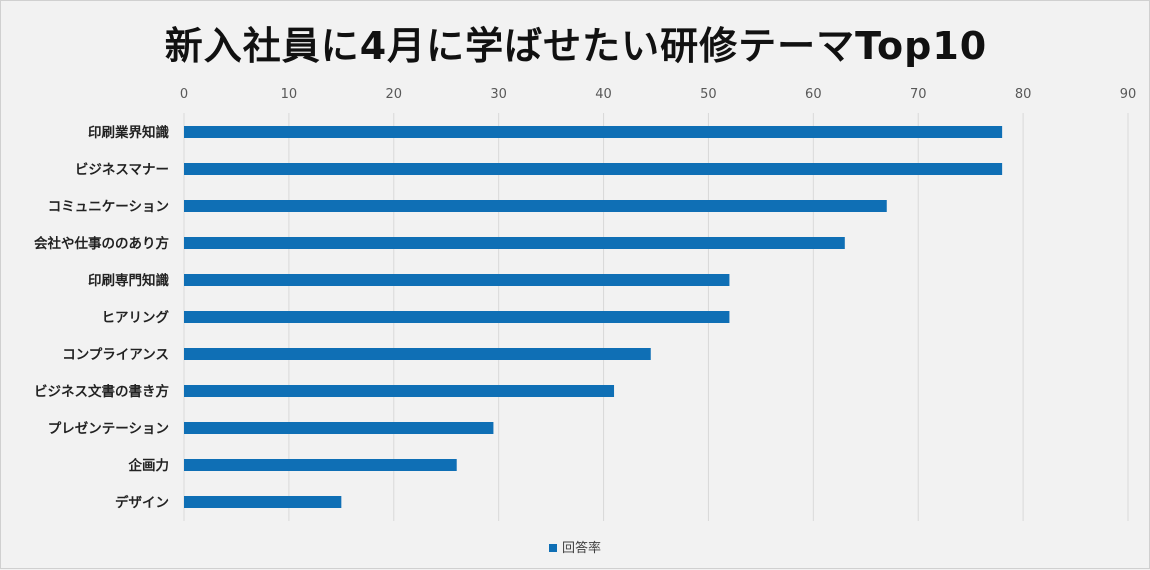 The image size is (1150, 570). Describe the element at coordinates (498, 94) in the screenshot. I see `x-tick-label: 30` at that location.